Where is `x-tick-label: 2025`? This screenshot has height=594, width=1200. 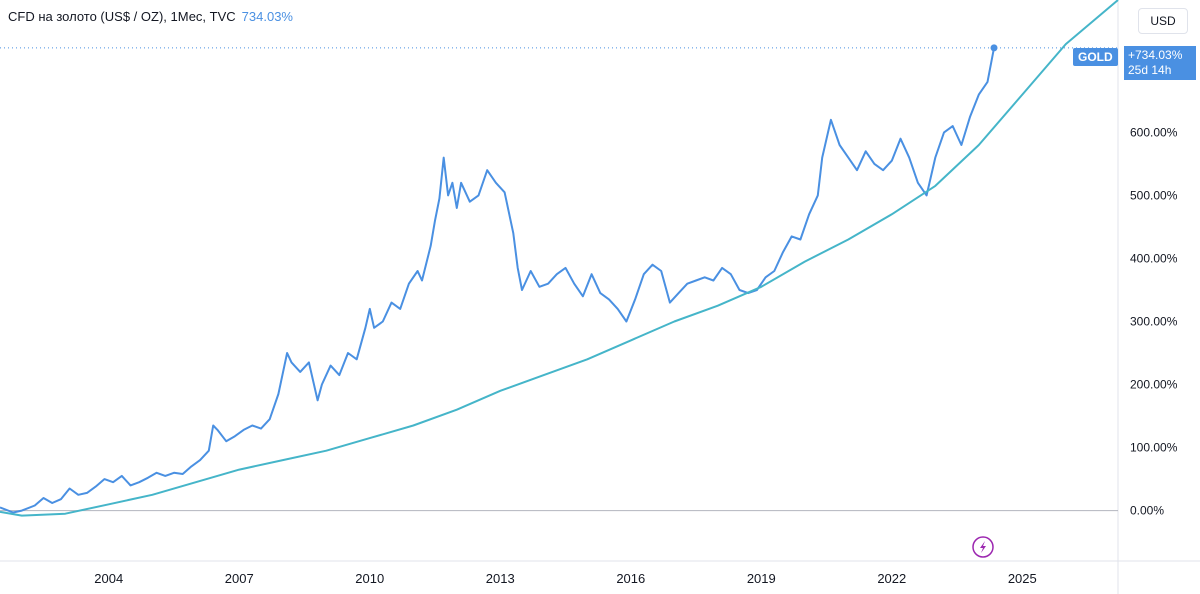
x-tick-label: 2025 is located at coordinates (1022, 578).